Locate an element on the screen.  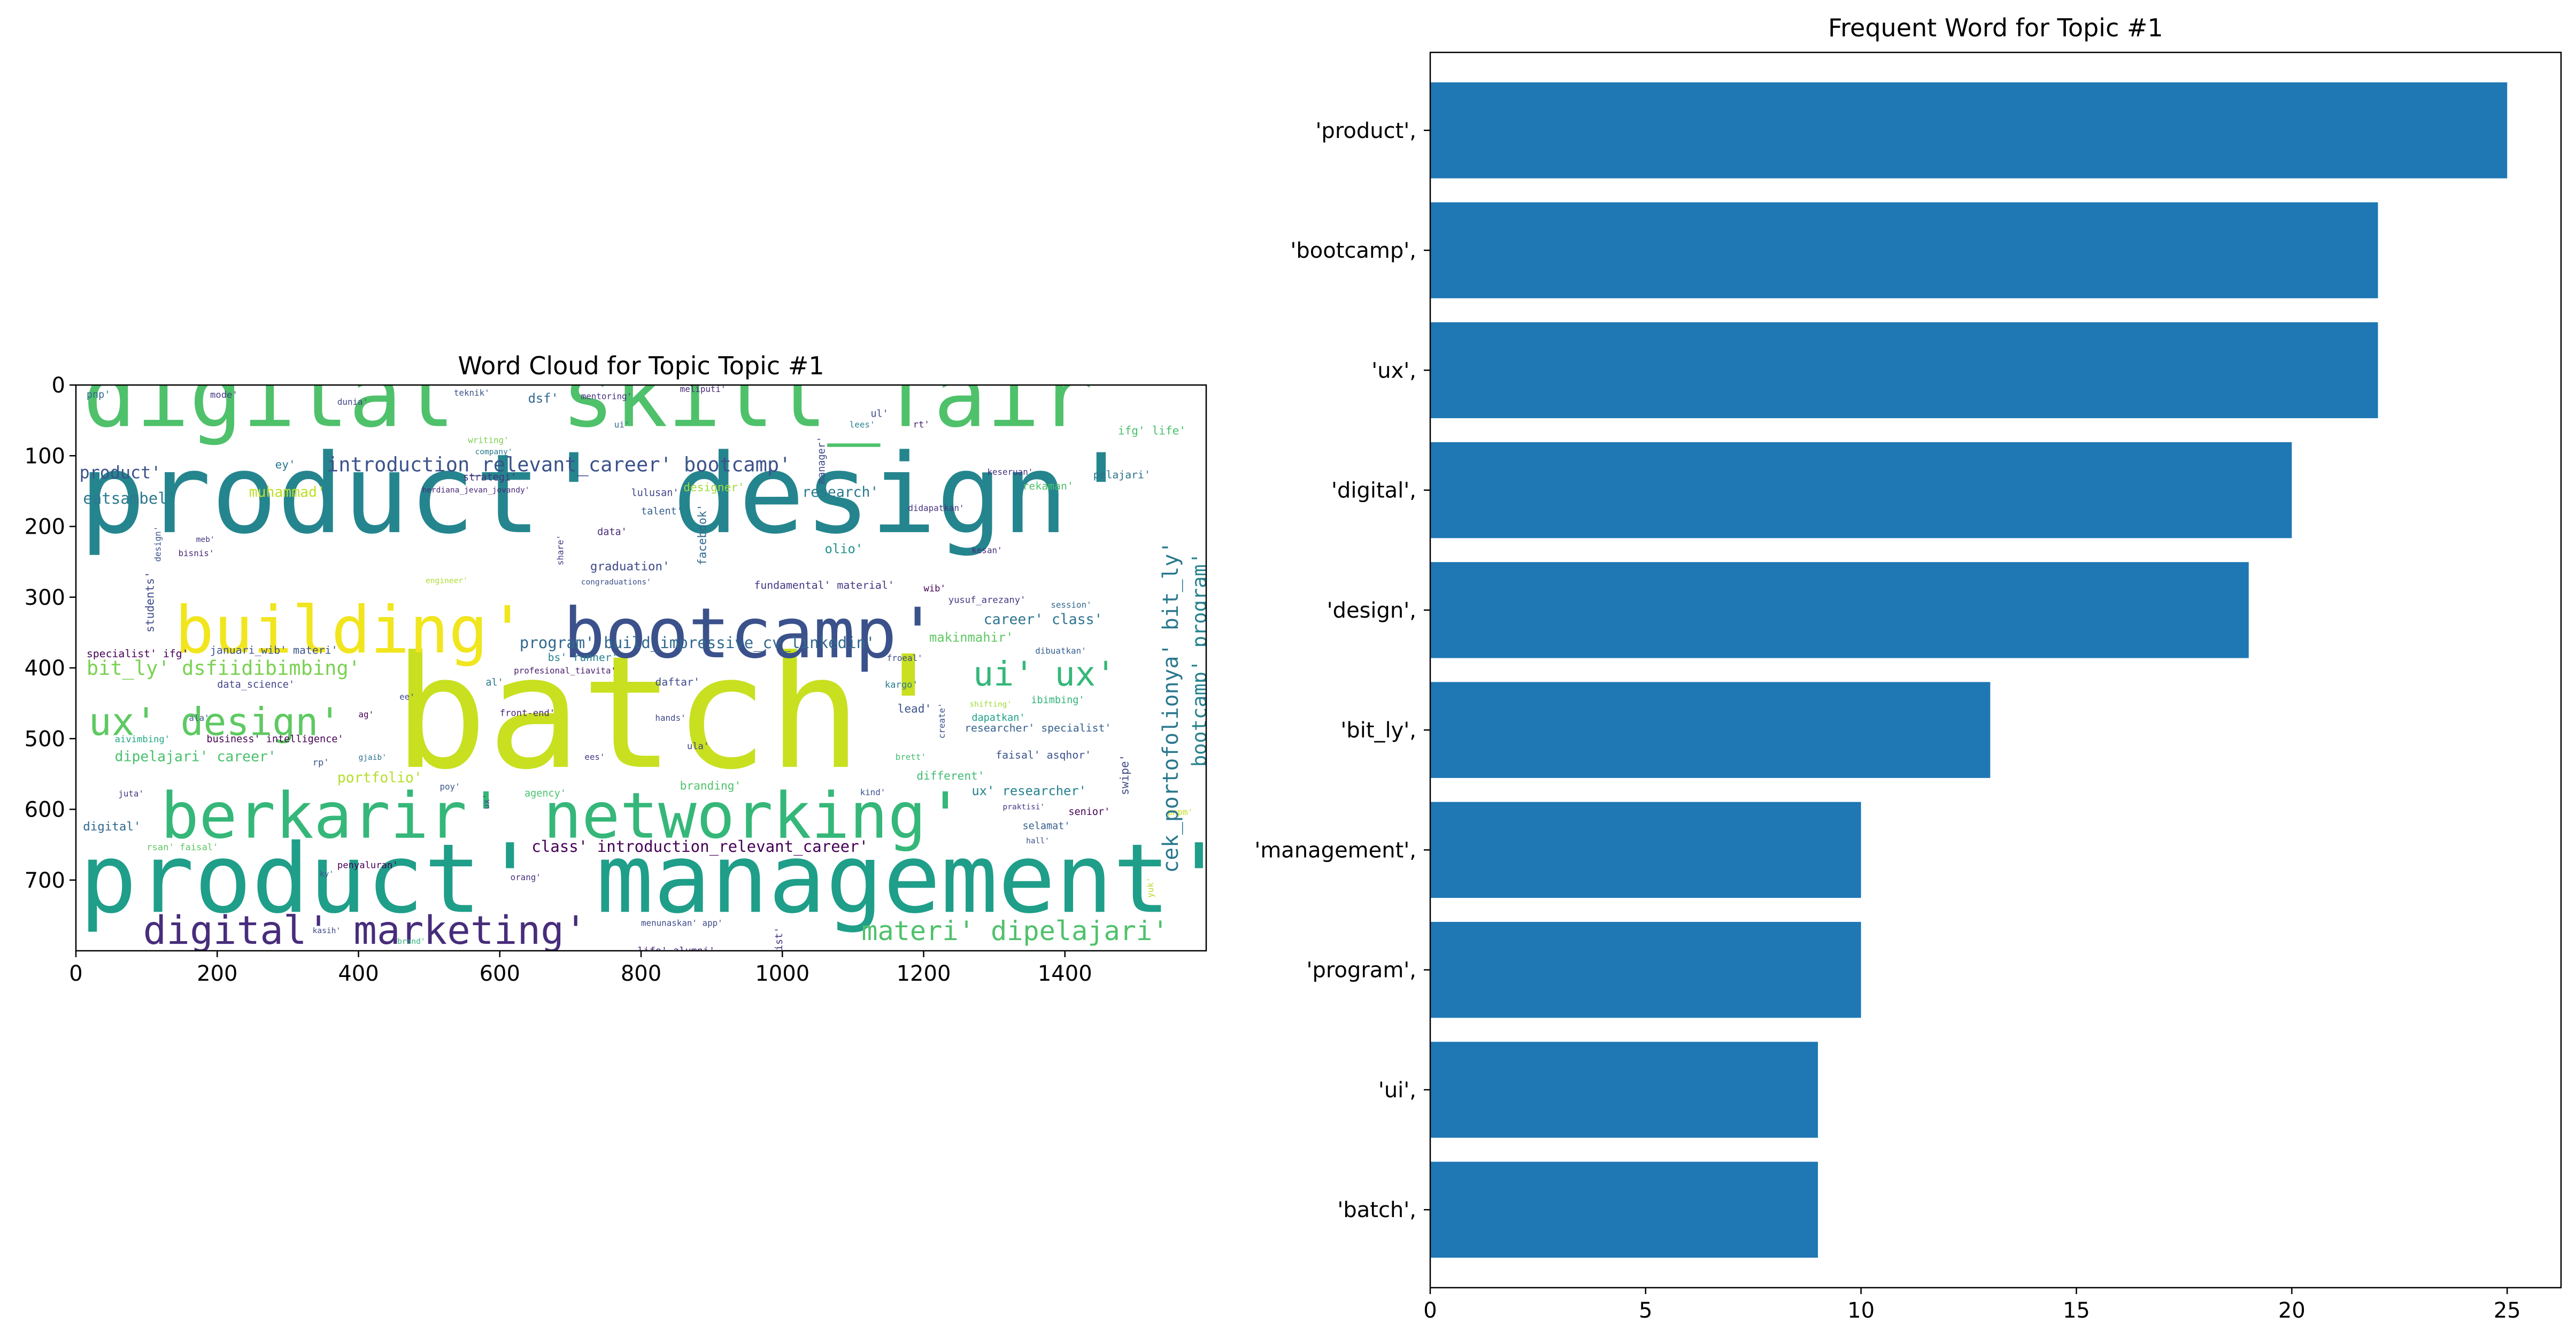
cloud-word: product' management' is located at coordinates (654, 879).